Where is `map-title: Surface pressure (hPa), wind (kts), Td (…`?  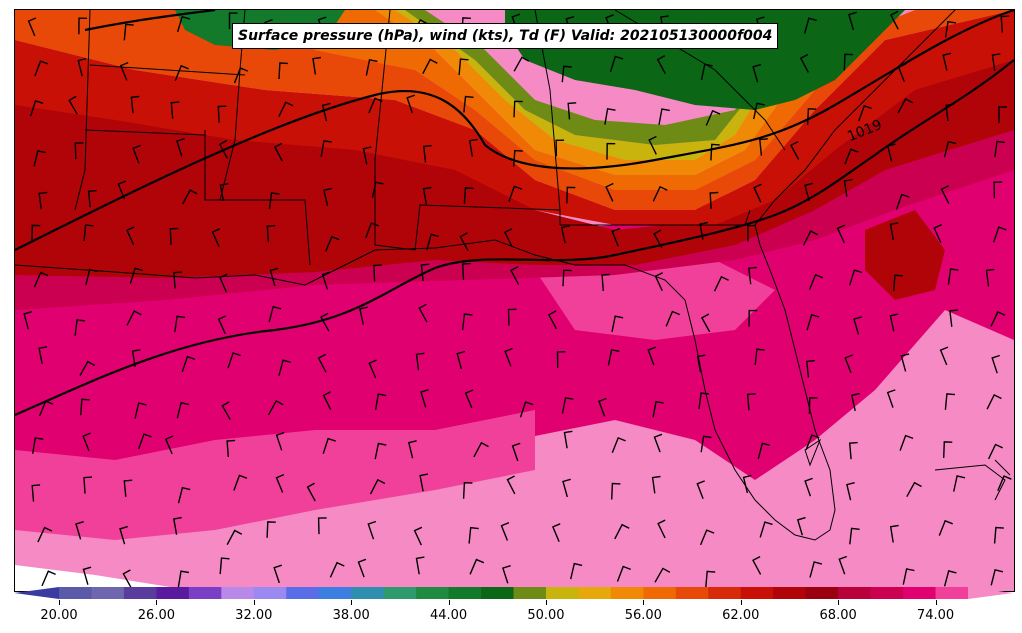 map-title: Surface pressure (hPa), wind (kts), Td (… is located at coordinates (505, 36).